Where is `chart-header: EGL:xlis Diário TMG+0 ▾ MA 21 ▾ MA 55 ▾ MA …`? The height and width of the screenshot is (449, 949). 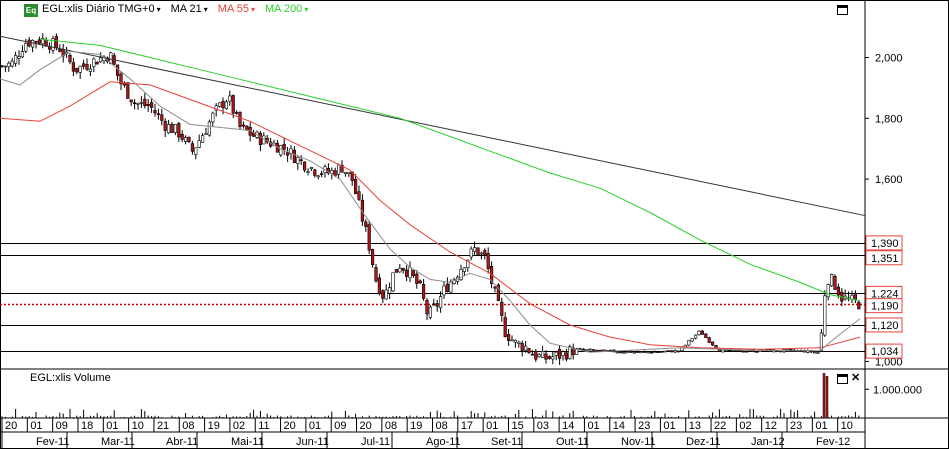 chart-header: EGL:xlis Diário TMG+0 ▾ MA 21 ▾ MA 55 ▾ MA … is located at coordinates (166, 9).